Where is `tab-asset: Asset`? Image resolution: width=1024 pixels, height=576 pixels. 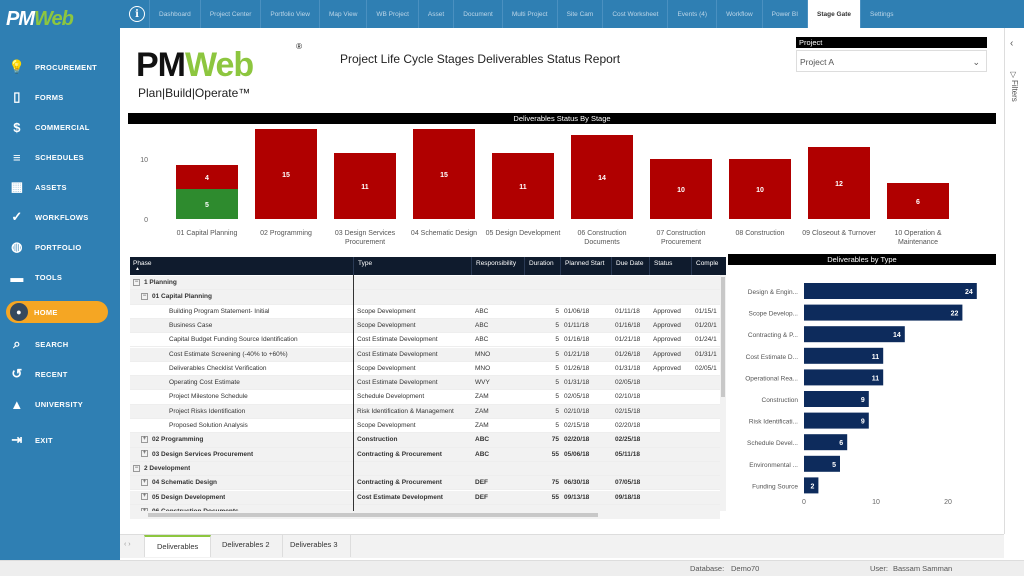 tab-asset: Asset is located at coordinates (435, 14).